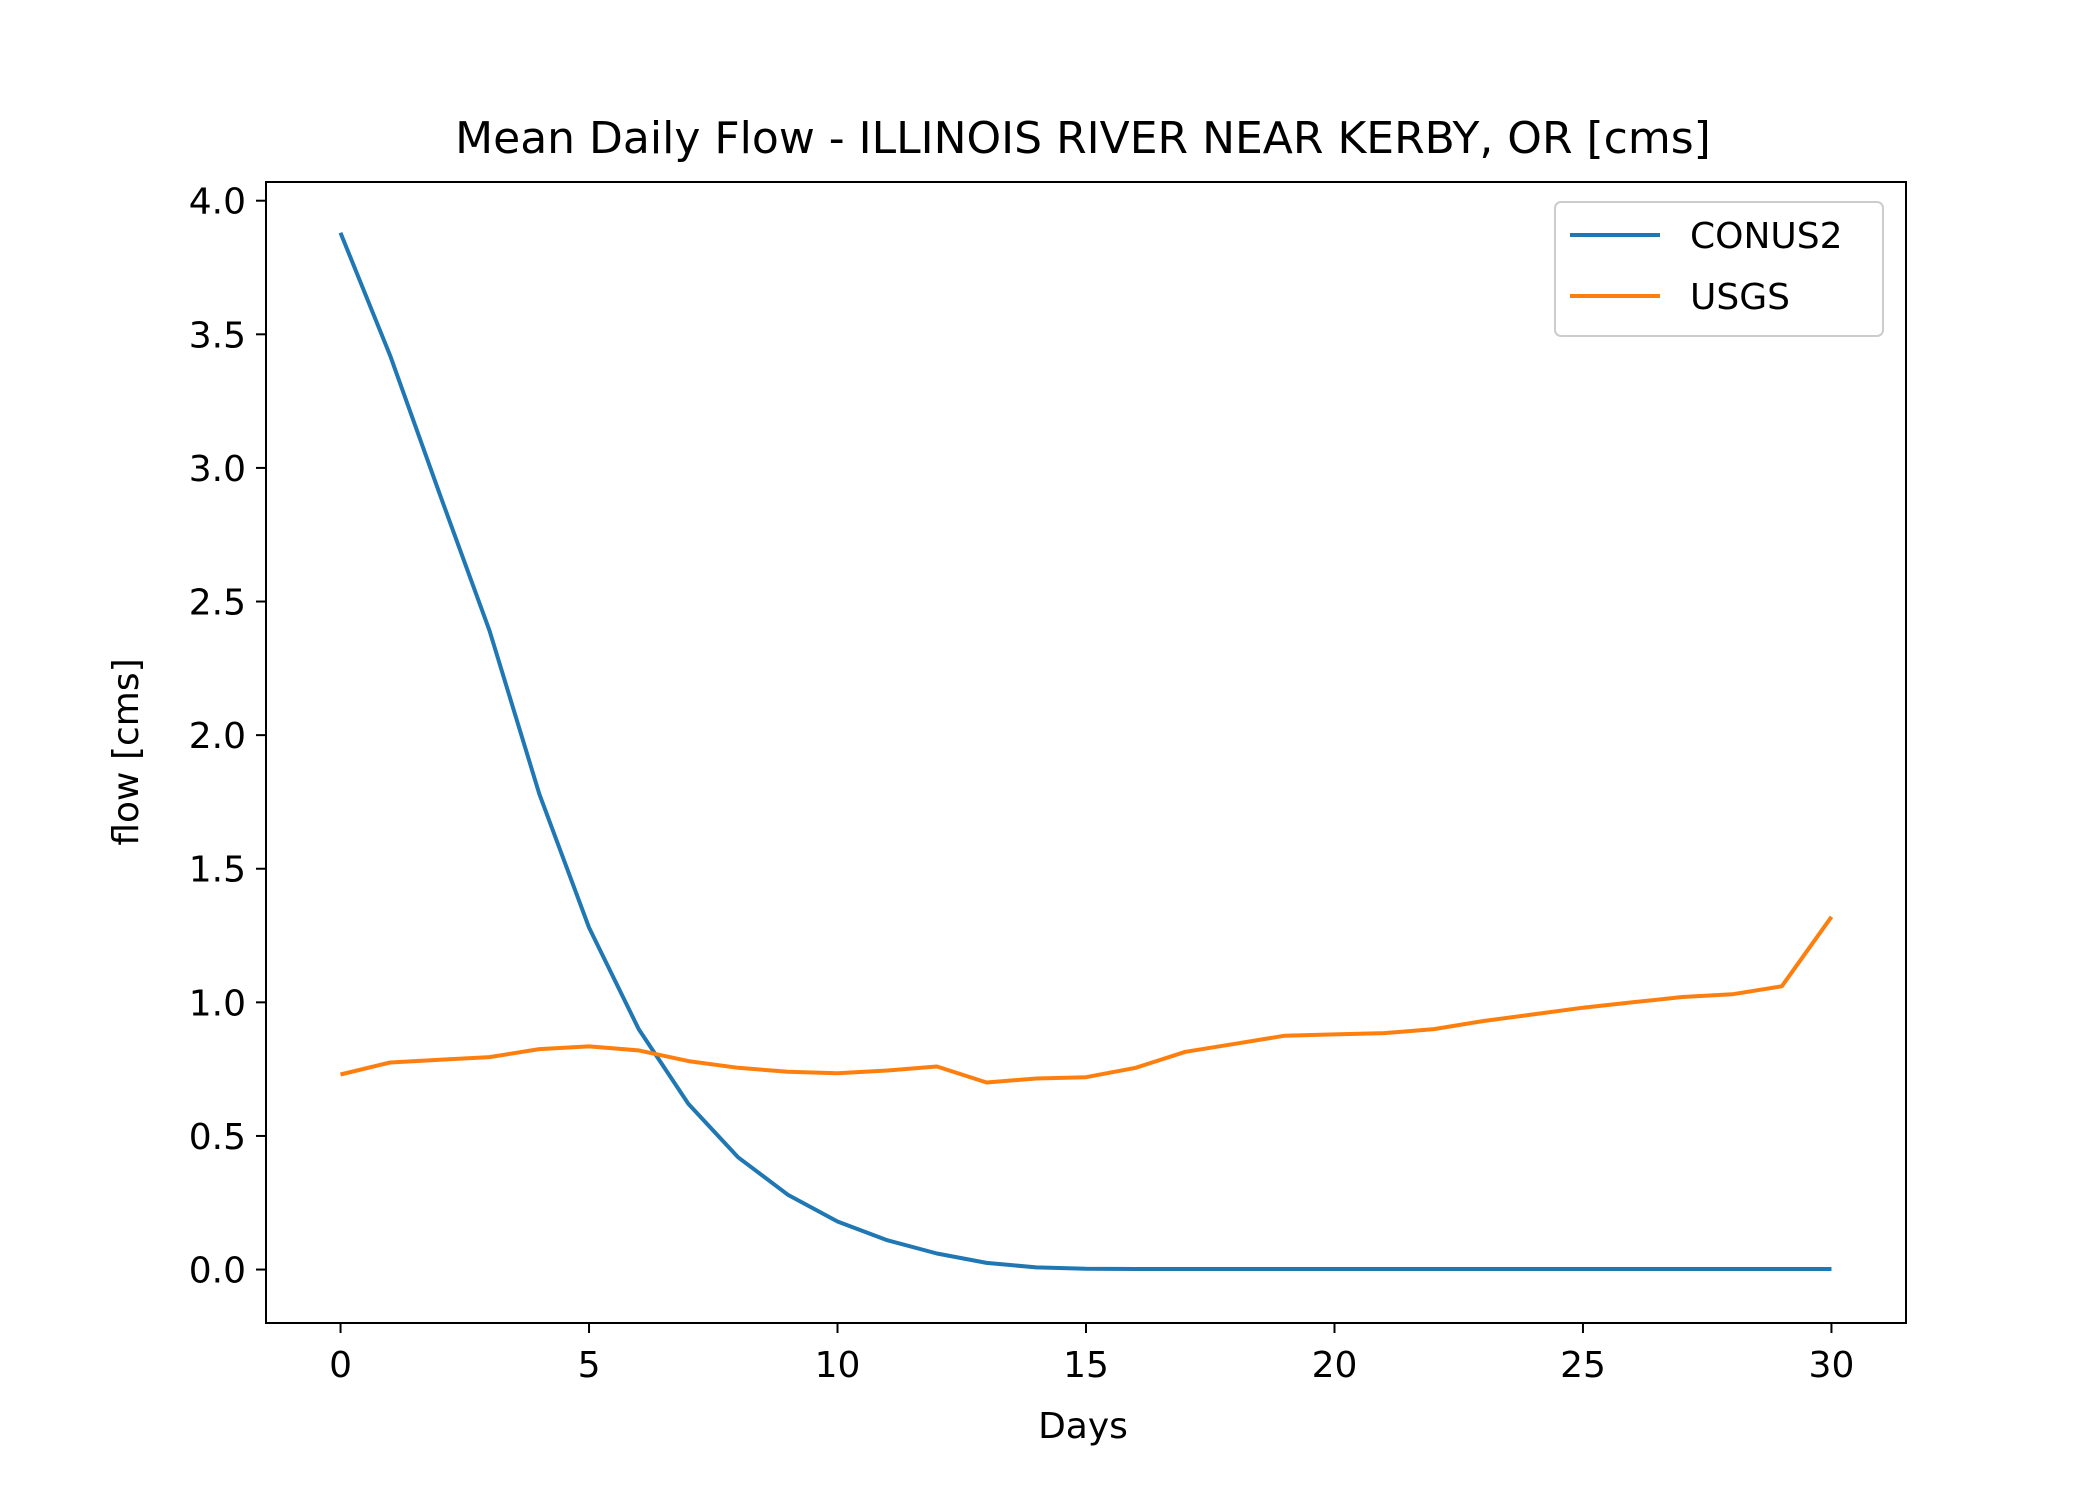 This screenshot has height=1500, width=2100. I want to click on x-tick-label: 15, so click(1086, 1365).